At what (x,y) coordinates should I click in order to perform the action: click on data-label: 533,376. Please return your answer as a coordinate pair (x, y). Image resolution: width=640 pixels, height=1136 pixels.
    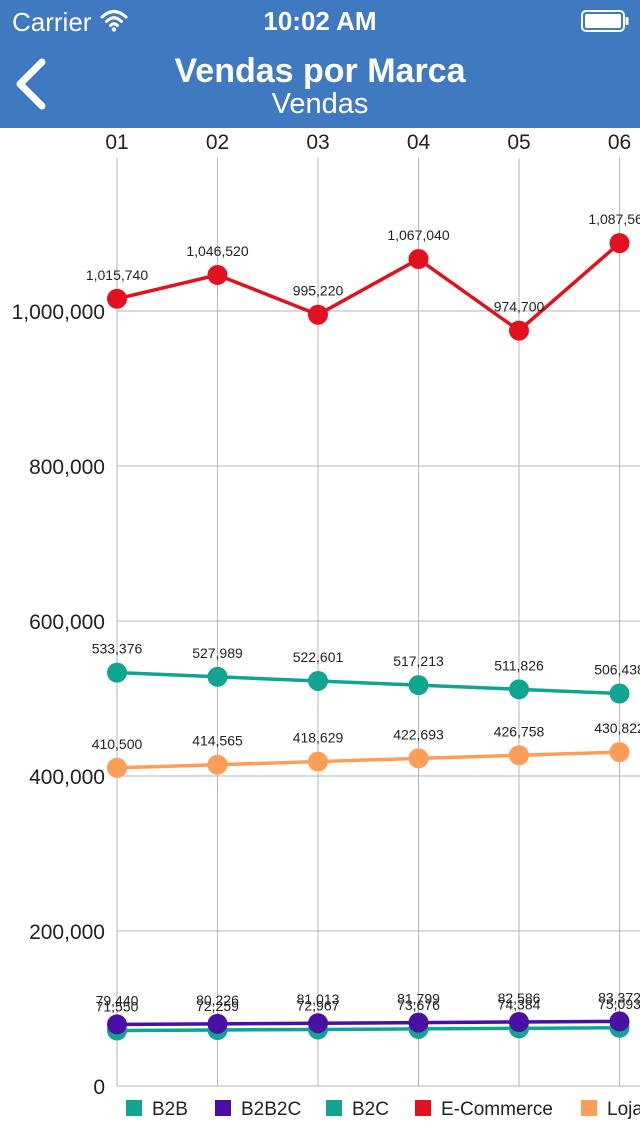
    Looking at the image, I should click on (117, 649).